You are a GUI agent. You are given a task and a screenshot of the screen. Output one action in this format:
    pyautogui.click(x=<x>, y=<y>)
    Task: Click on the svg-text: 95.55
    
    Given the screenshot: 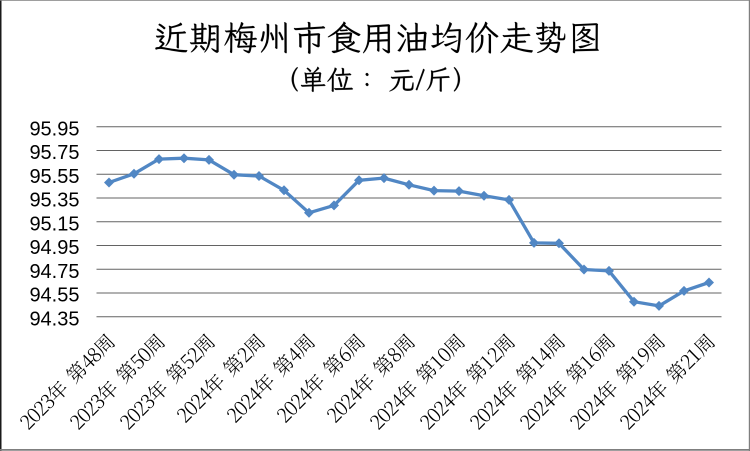 What is the action you would take?
    pyautogui.click(x=54, y=177)
    